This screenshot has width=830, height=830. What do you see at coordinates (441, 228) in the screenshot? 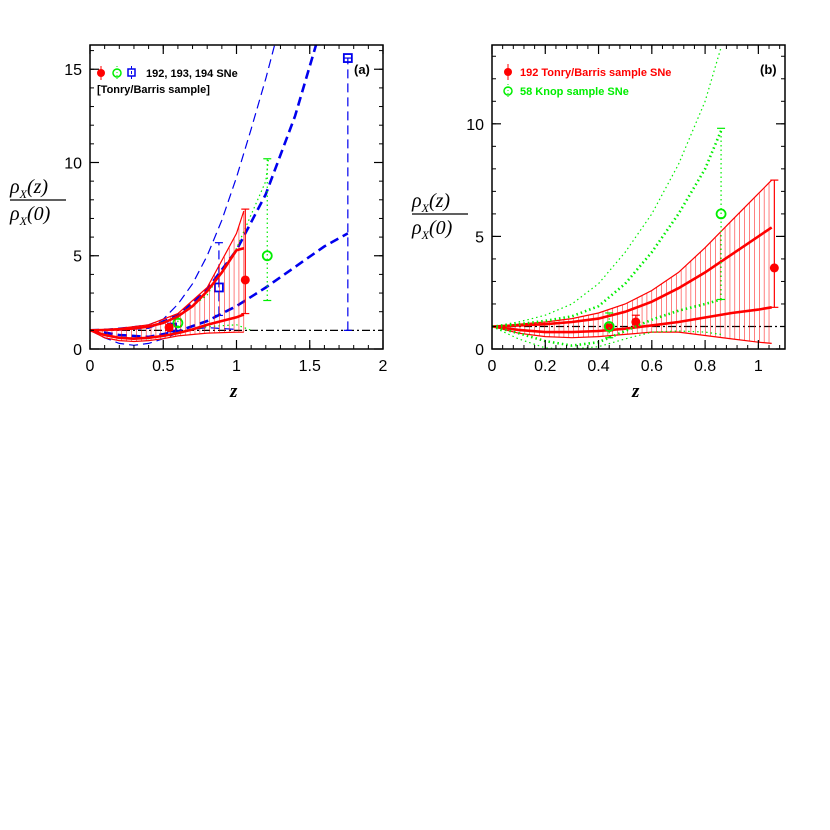
I see `panel-b-ylabel-den: (0)` at bounding box center [441, 228].